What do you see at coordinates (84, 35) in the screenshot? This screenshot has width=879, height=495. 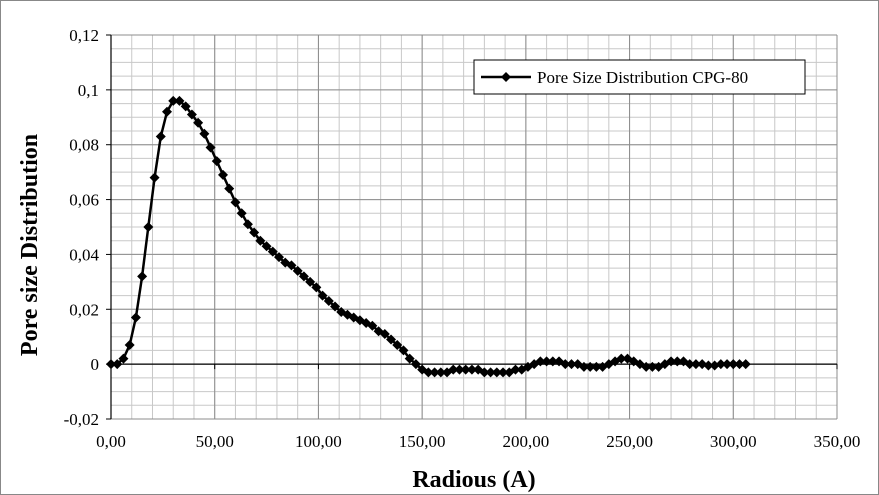 I see `y-tick-label: 0,12` at bounding box center [84, 35].